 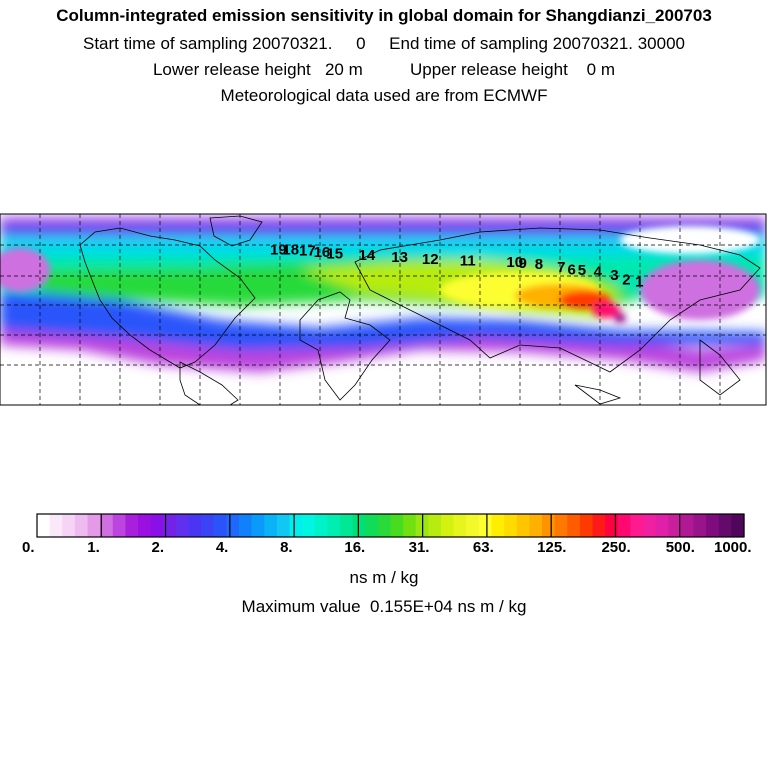 What do you see at coordinates (355, 547) in the screenshot?
I see `colorbar-tick-label: 16.` at bounding box center [355, 547].